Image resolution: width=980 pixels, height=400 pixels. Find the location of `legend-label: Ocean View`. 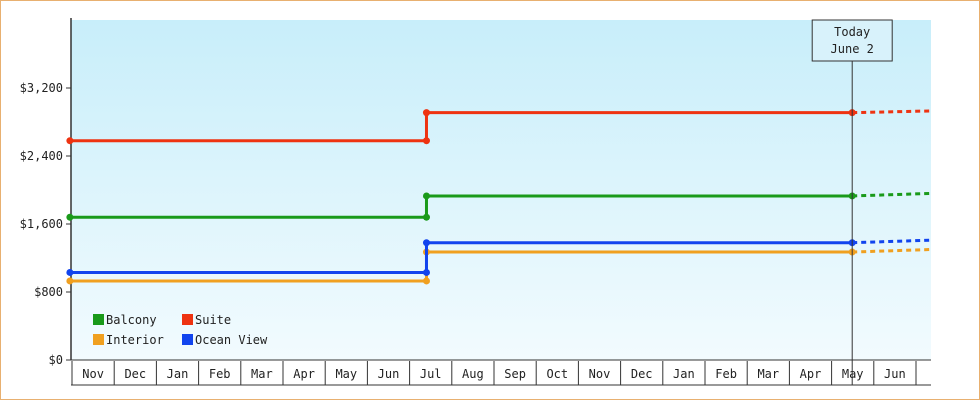

legend-label: Ocean View is located at coordinates (231, 340).